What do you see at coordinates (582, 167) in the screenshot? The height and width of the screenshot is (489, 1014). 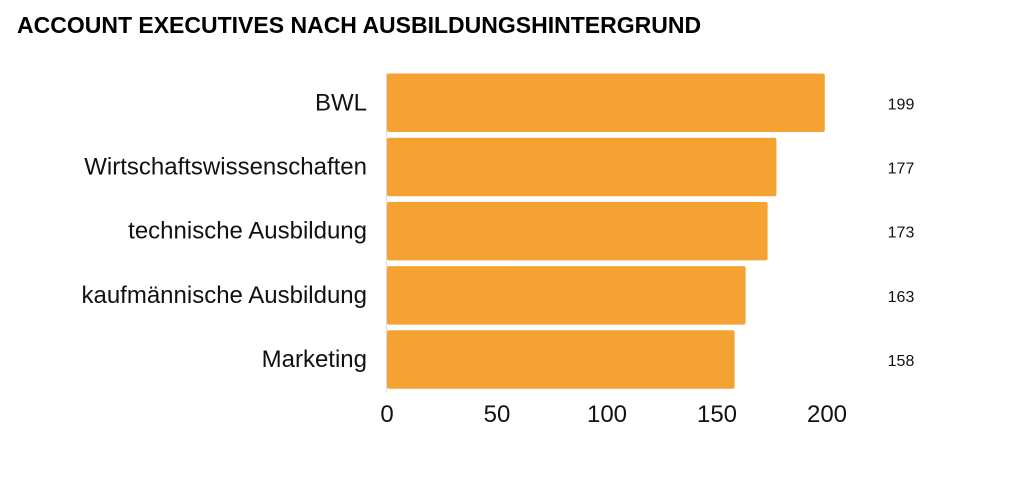 I see `bar-wirtschaftswissenschaften` at bounding box center [582, 167].